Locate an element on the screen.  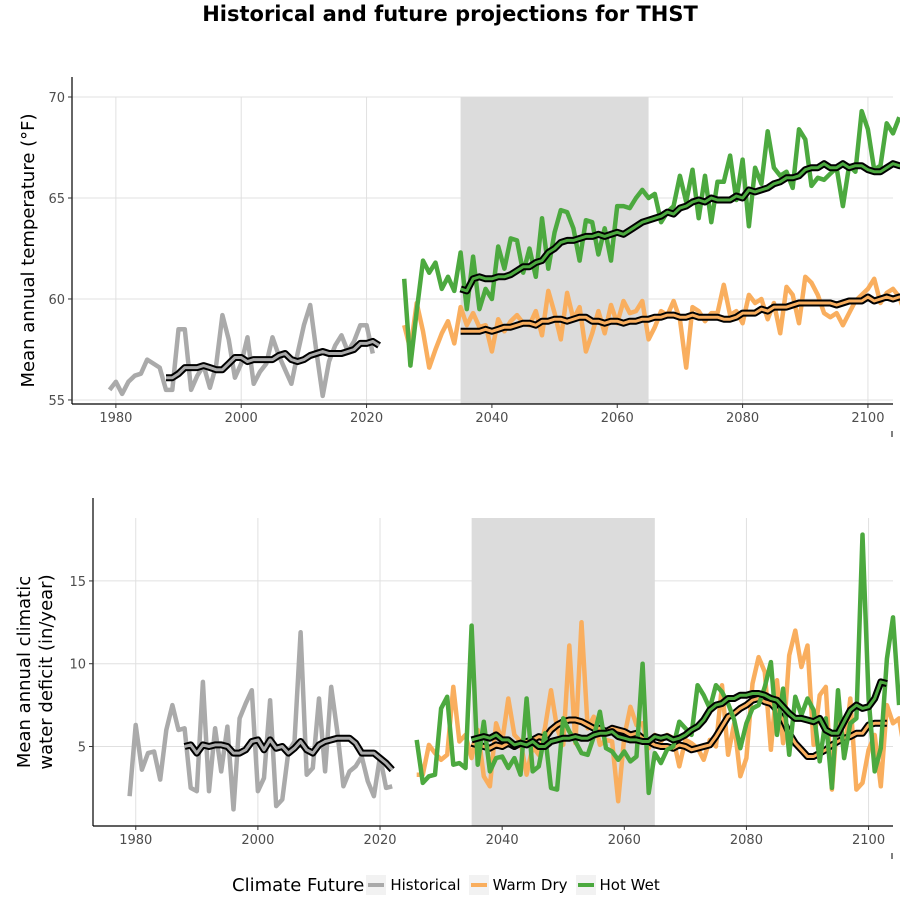
legend-swatch-hot-wet is located at coordinates (585, 885).